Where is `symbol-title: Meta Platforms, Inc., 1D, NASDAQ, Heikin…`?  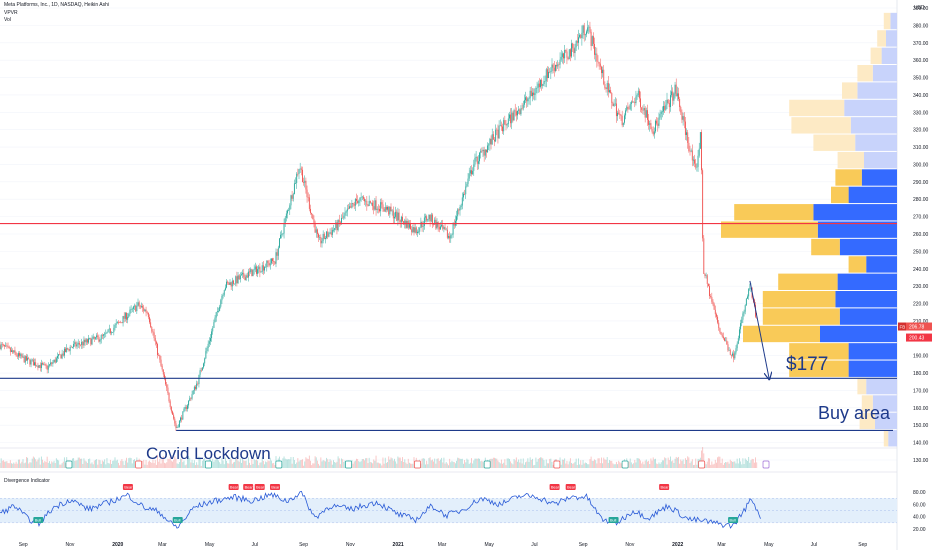 symbol-title: Meta Platforms, Inc., 1D, NASDAQ, Heikin… is located at coordinates (56, 6).